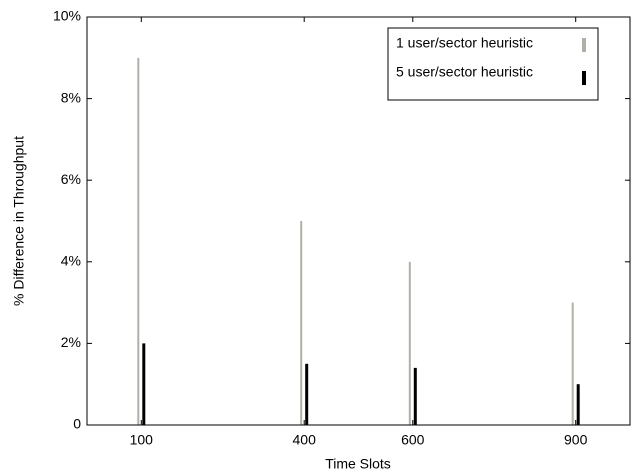 This screenshot has height=475, width=633. What do you see at coordinates (71, 179) in the screenshot?
I see `y-tick-label: 6%` at bounding box center [71, 179].